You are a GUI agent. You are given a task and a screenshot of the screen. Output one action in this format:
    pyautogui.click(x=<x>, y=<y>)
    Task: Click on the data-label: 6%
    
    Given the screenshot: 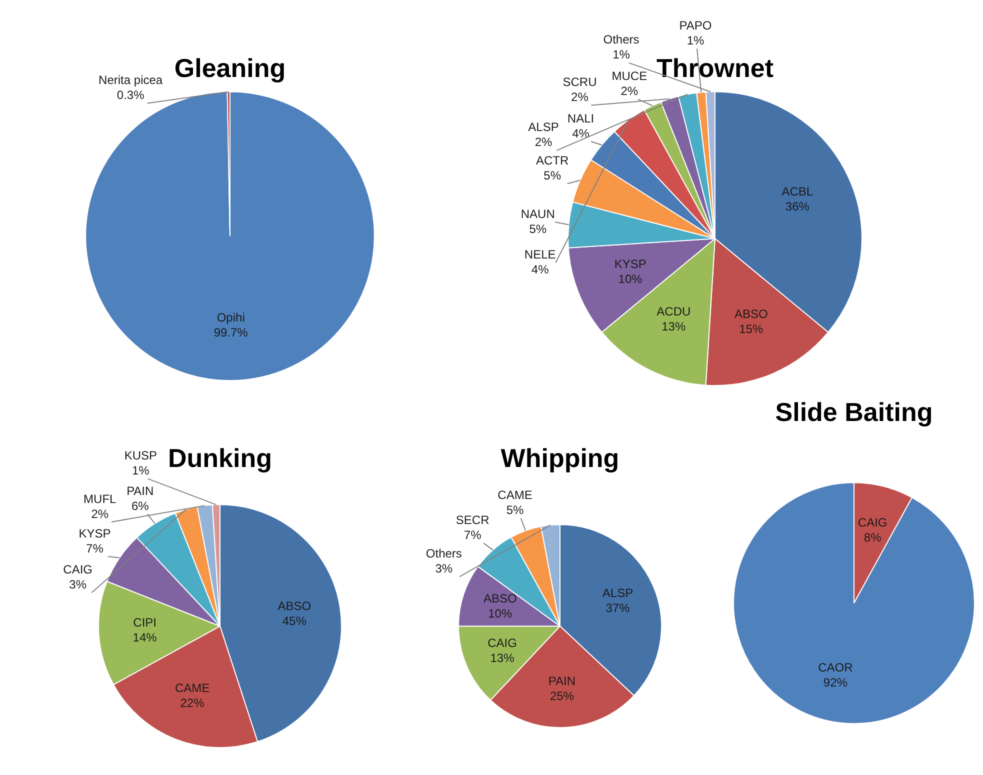 What is the action you would take?
    pyautogui.click(x=140, y=505)
    